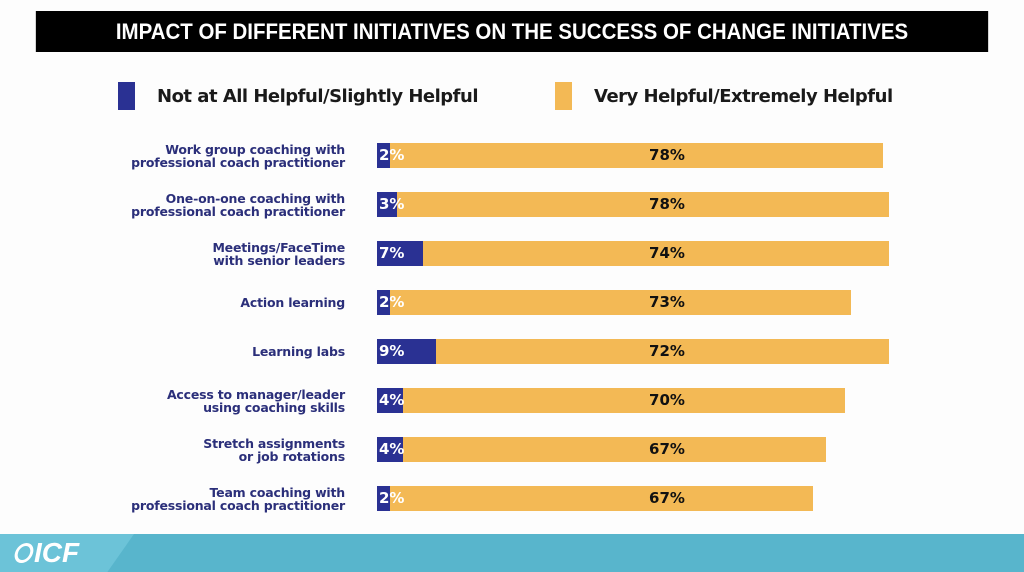 Image resolution: width=1024 pixels, height=572 pixels. What do you see at coordinates (292, 302) in the screenshot?
I see `category-label-line: Action learning` at bounding box center [292, 302].